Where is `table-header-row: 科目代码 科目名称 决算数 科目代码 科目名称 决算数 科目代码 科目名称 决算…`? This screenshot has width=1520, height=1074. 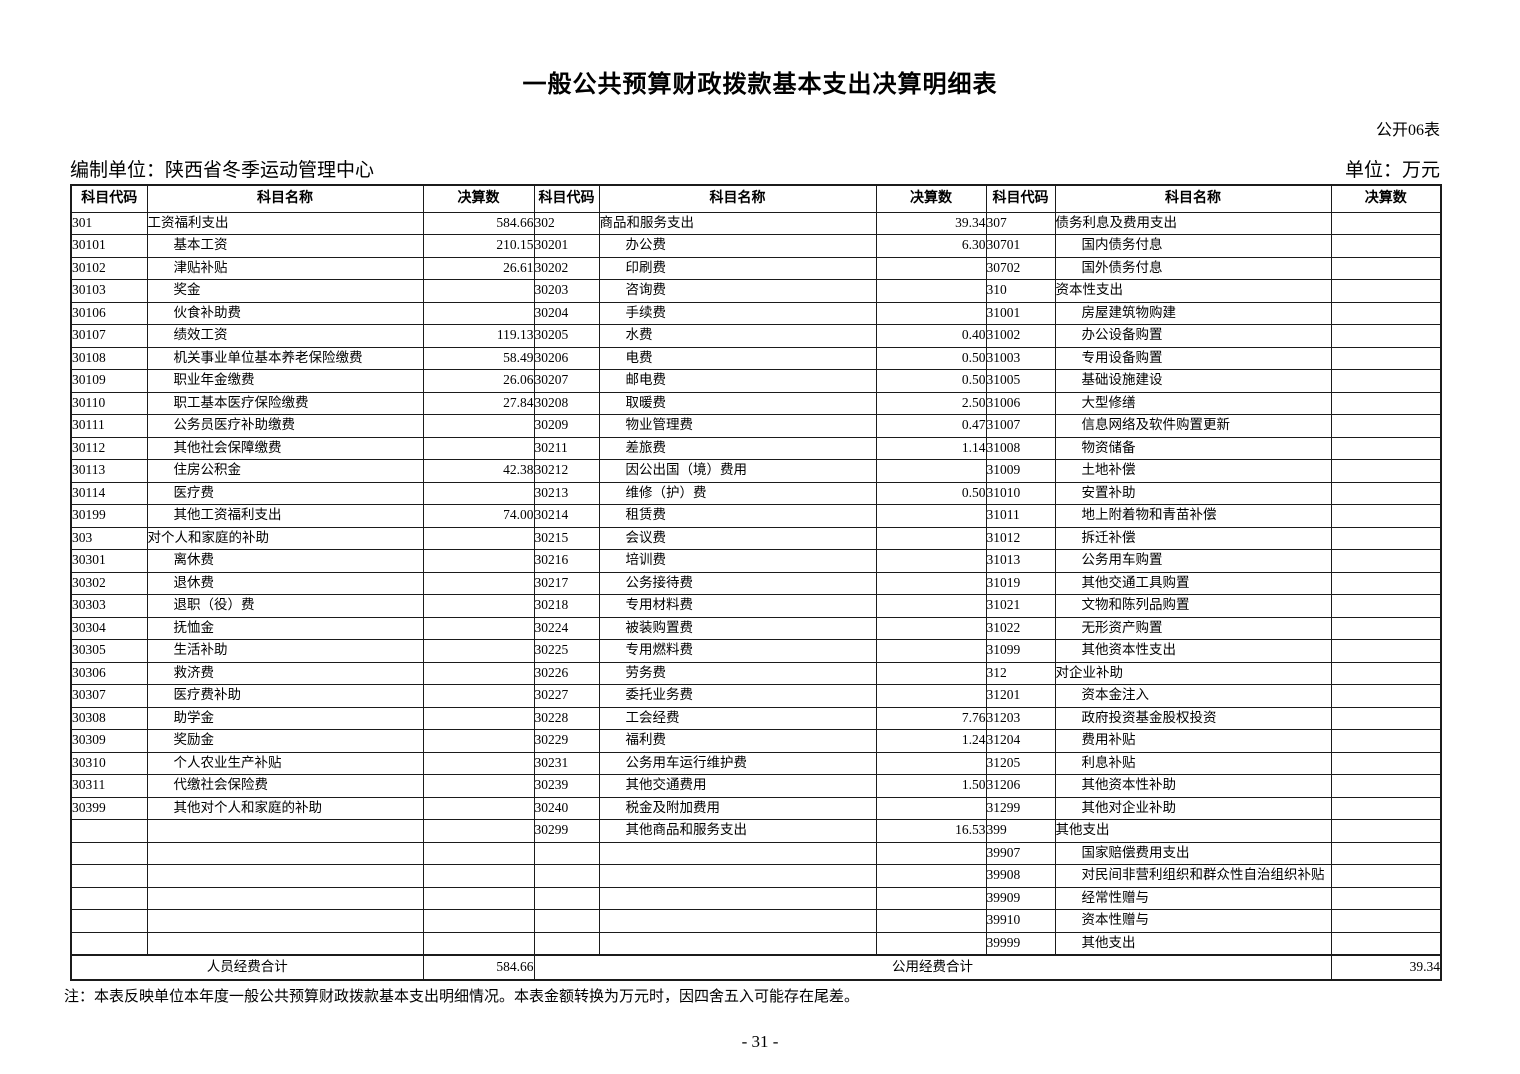
table-header-row: 科目代码 科目名称 决算数 科目代码 科目名称 决算数 科目代码 科目名称 决算… is located at coordinates (756, 198).